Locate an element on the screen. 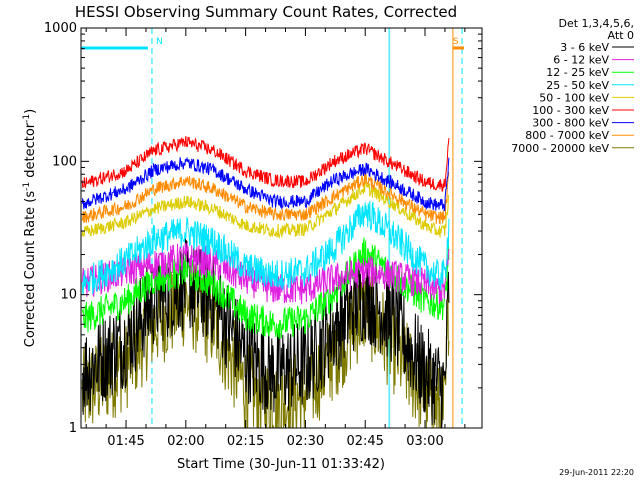  legend-entry-label: 800 - 7000 keV is located at coordinates (567, 135).